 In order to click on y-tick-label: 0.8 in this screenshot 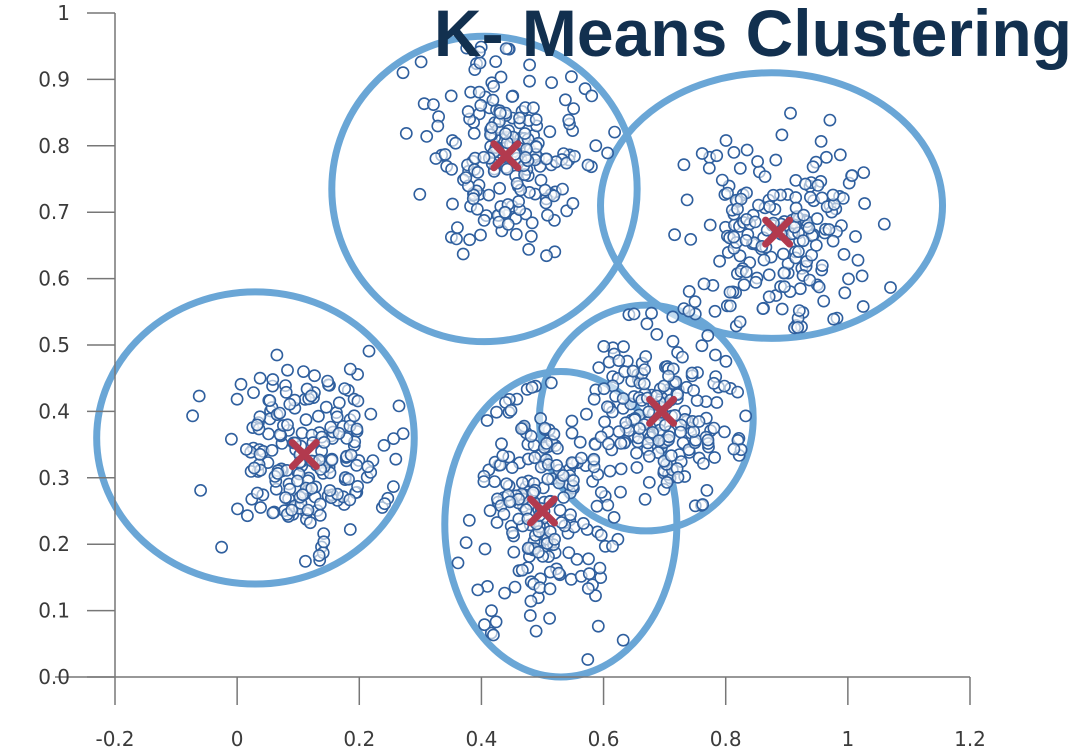, I will do `click(54, 146)`.